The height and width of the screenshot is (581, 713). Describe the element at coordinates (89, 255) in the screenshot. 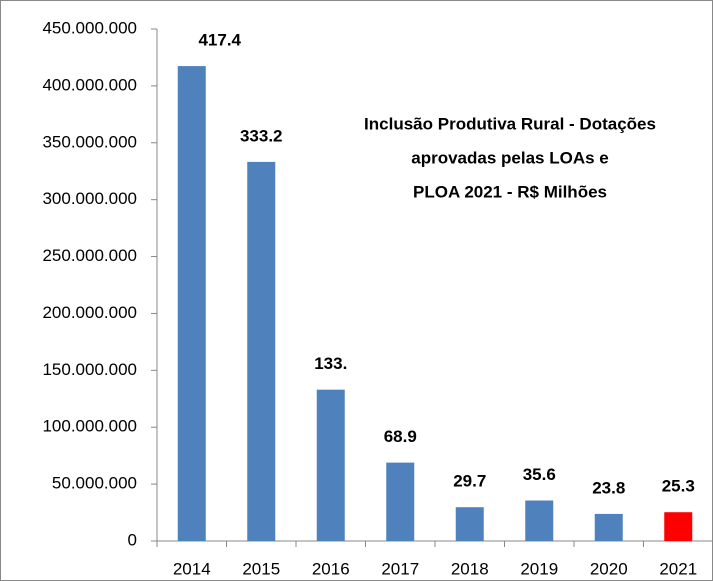

I see `y-tick-label: 250.000.000` at that location.